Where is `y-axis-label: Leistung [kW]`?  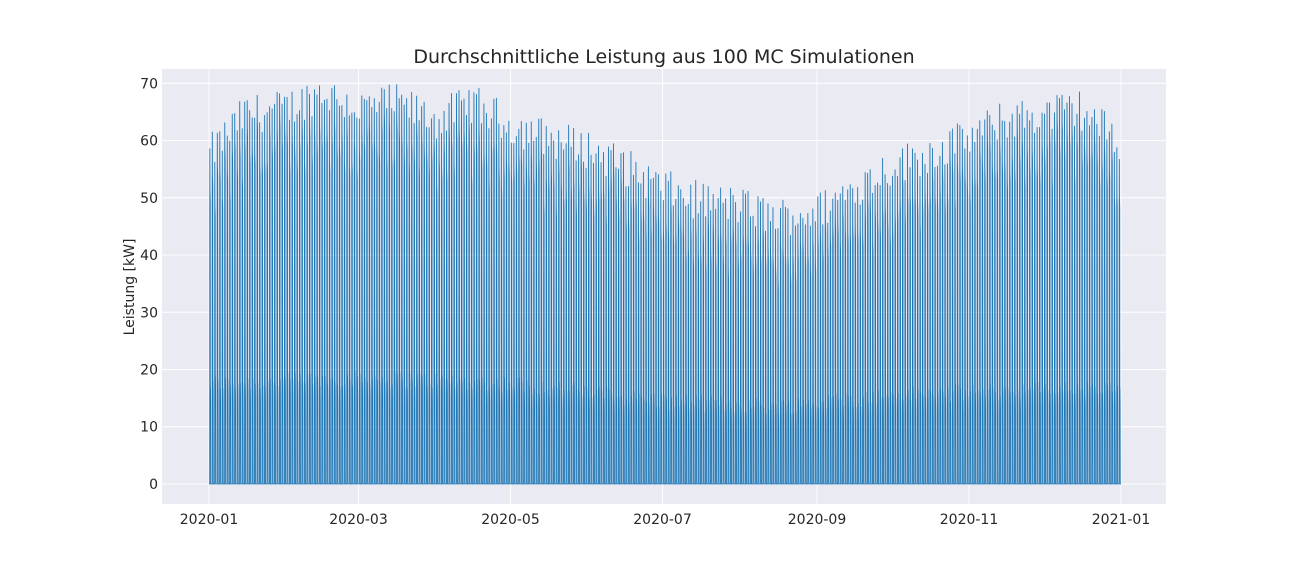
y-axis-label: Leistung [kW] is located at coordinates (130, 287).